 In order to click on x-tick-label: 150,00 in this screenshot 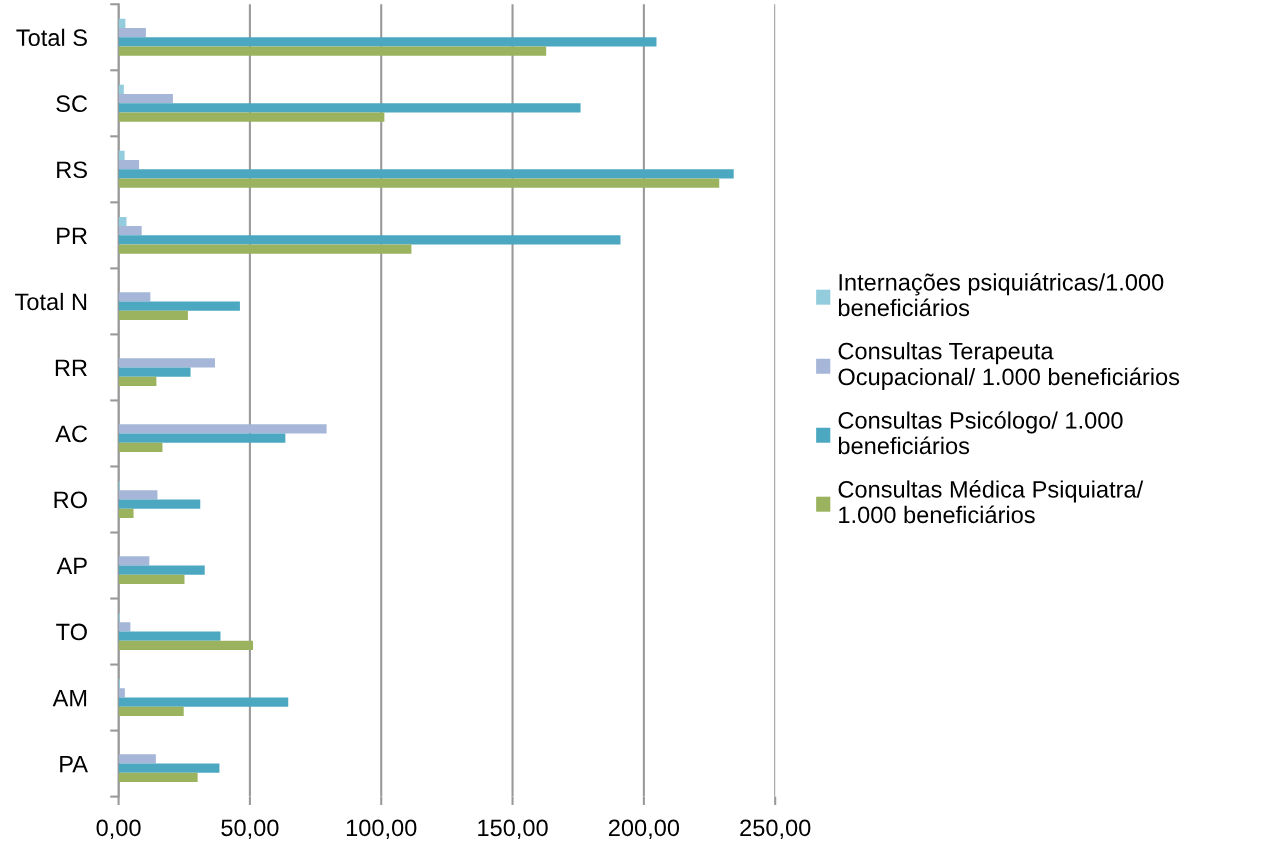, I will do `click(513, 829)`.